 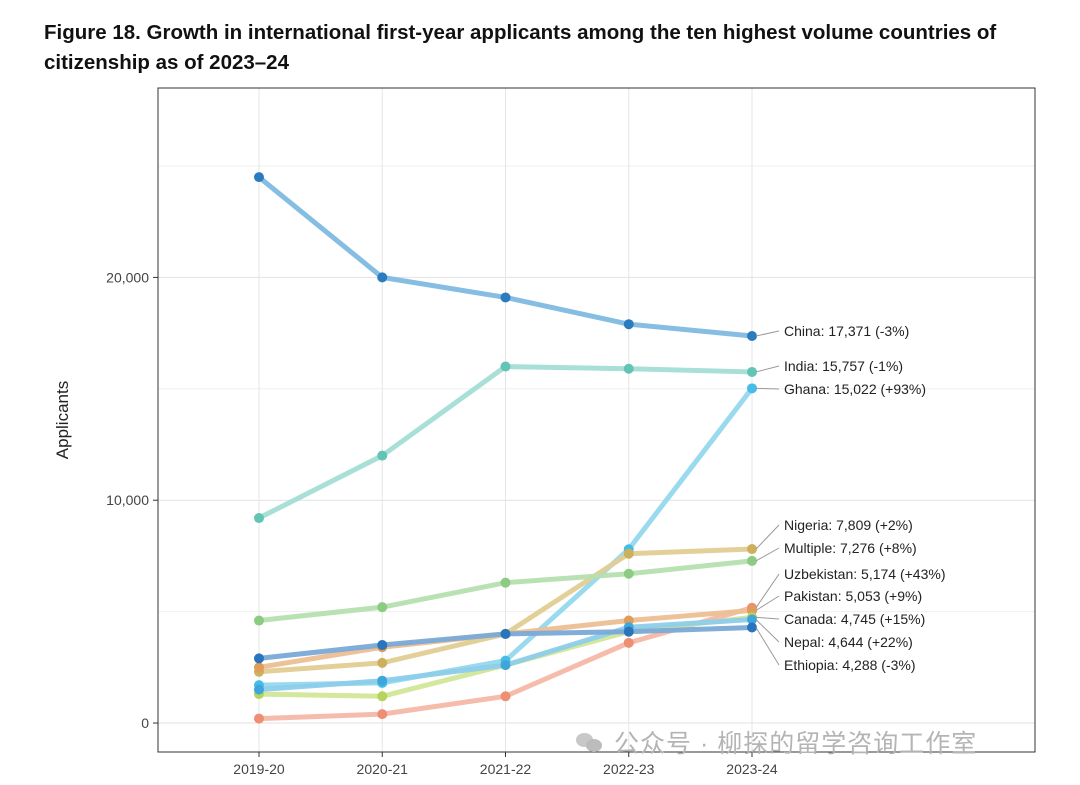 I want to click on label-leader-india, so click(x=767, y=369).